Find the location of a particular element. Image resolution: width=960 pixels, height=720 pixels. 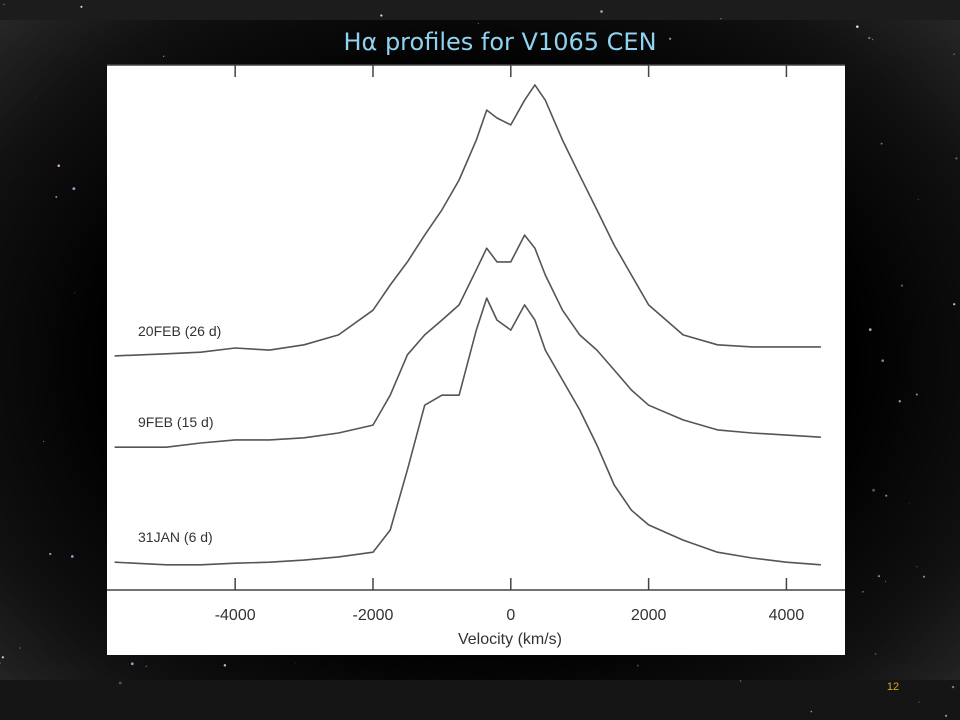

x-tick-label: 4000 is located at coordinates (787, 615).